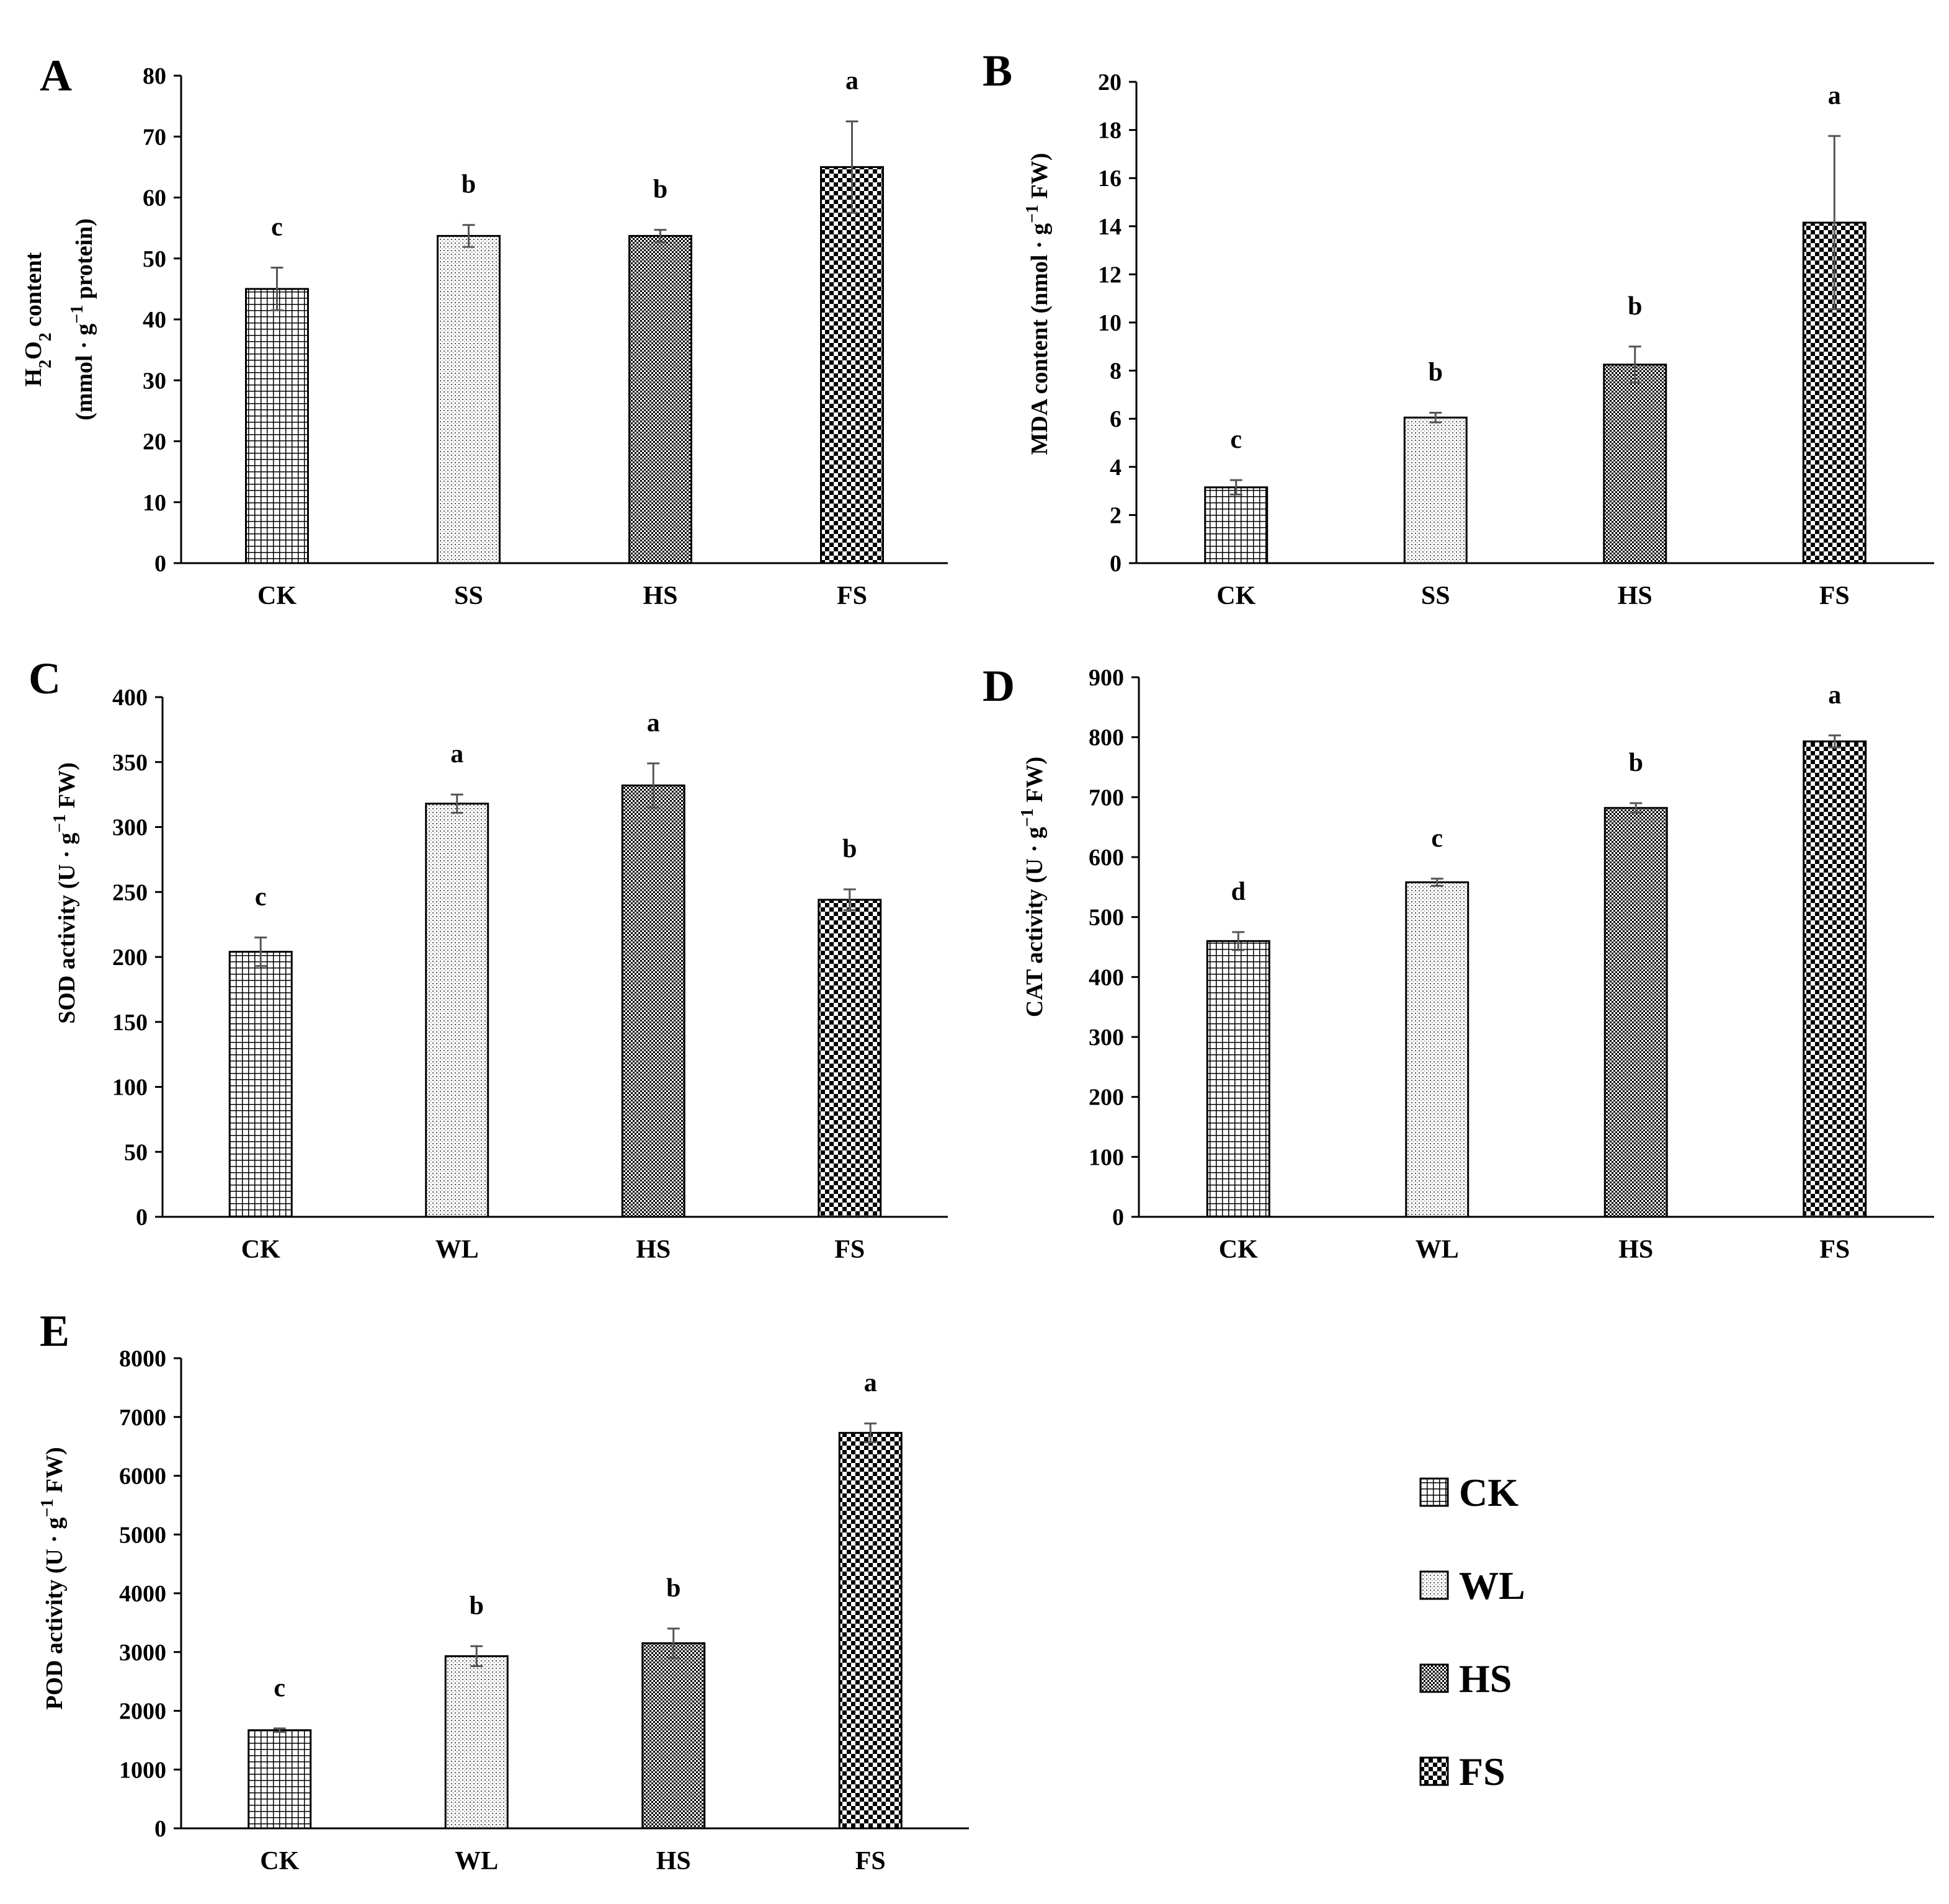  I want to click on legend-item: FS, so click(1462, 1772).